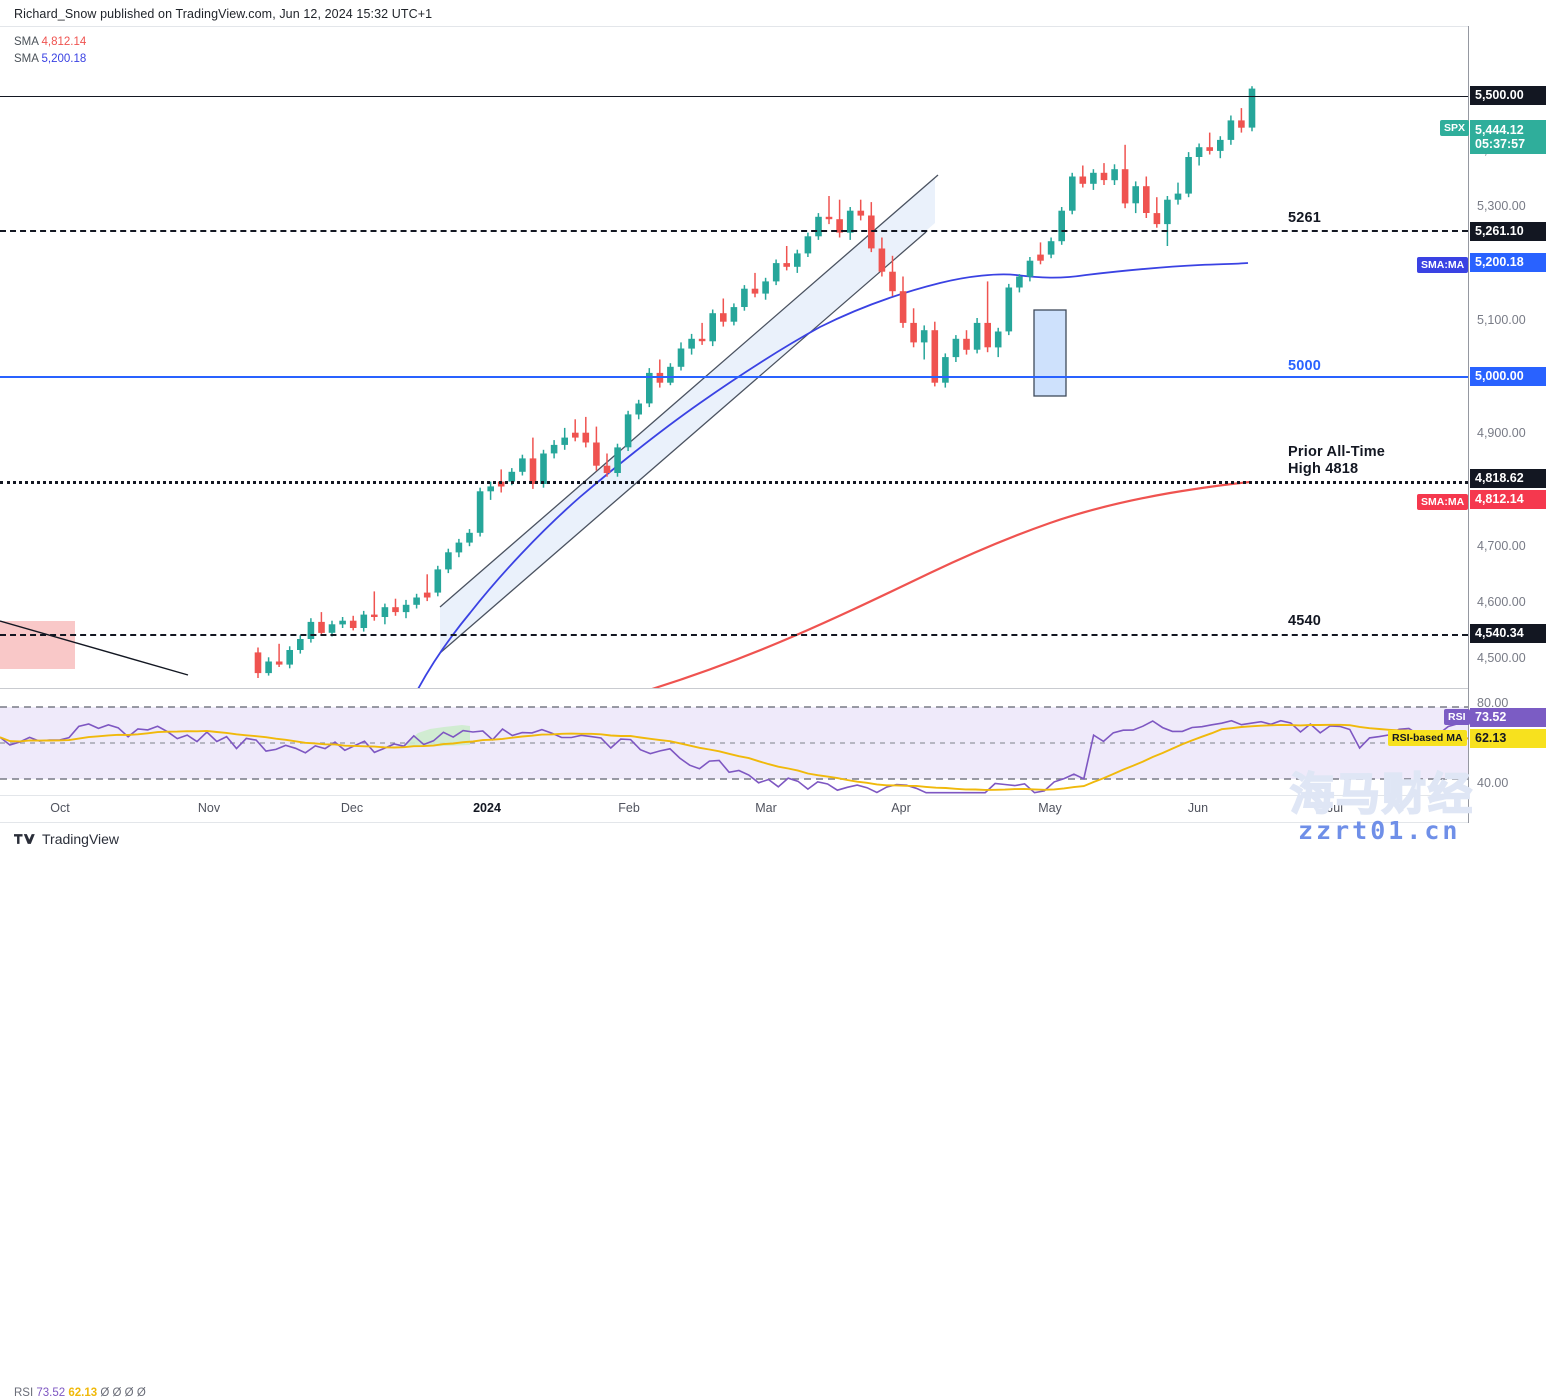 Image resolution: width=1546 pixels, height=1399 pixels. What do you see at coordinates (64, 42) in the screenshot?
I see `legend-sma-fast-value: 4,812.14` at bounding box center [64, 42].